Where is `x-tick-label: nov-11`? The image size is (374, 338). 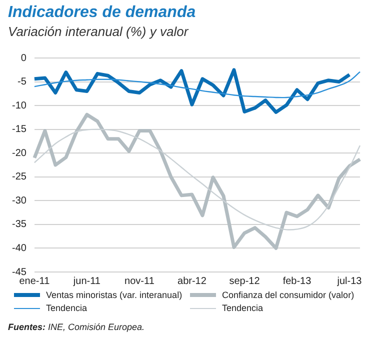
x-tick-label: nov-11 is located at coordinates (139, 281).